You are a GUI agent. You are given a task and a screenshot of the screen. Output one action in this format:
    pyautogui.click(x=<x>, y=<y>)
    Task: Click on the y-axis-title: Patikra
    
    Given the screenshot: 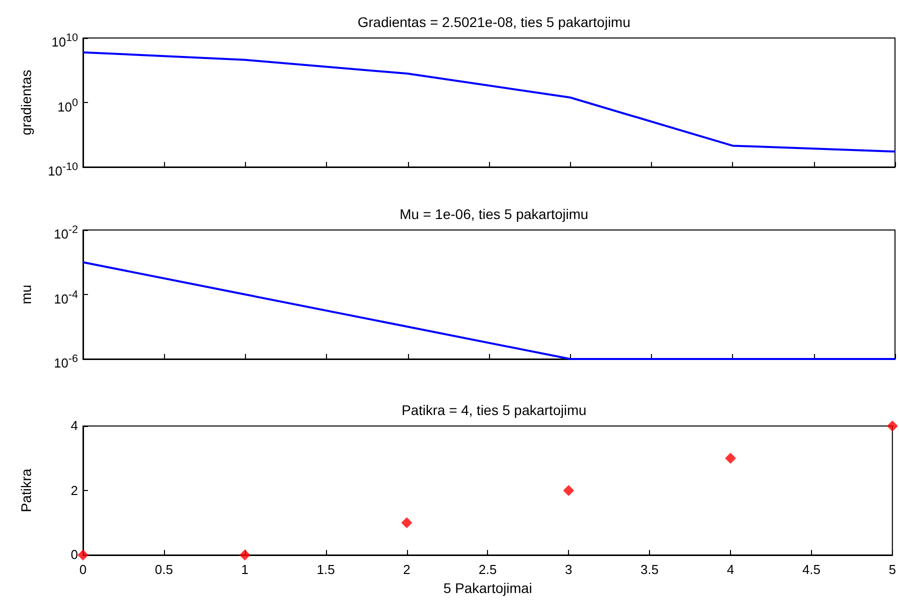 What is the action you would take?
    pyautogui.click(x=26, y=490)
    